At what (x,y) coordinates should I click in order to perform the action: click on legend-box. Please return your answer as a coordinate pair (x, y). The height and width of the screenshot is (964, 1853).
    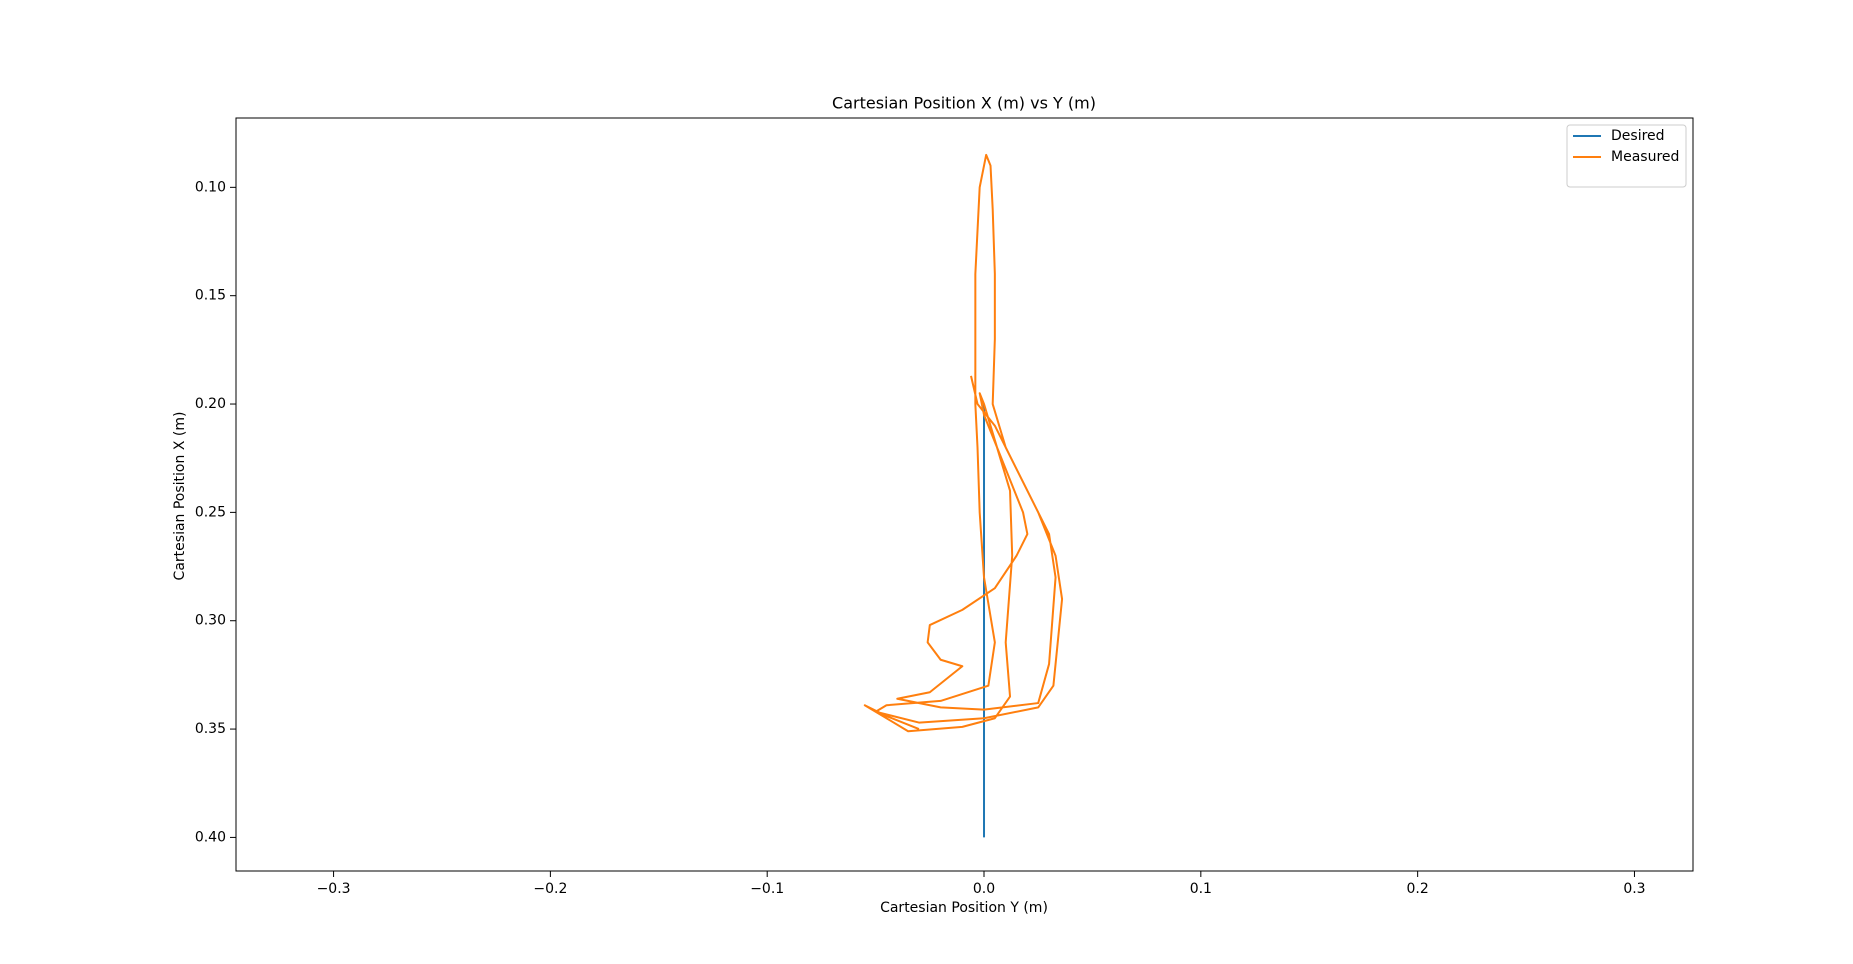
    Looking at the image, I should click on (1626, 156).